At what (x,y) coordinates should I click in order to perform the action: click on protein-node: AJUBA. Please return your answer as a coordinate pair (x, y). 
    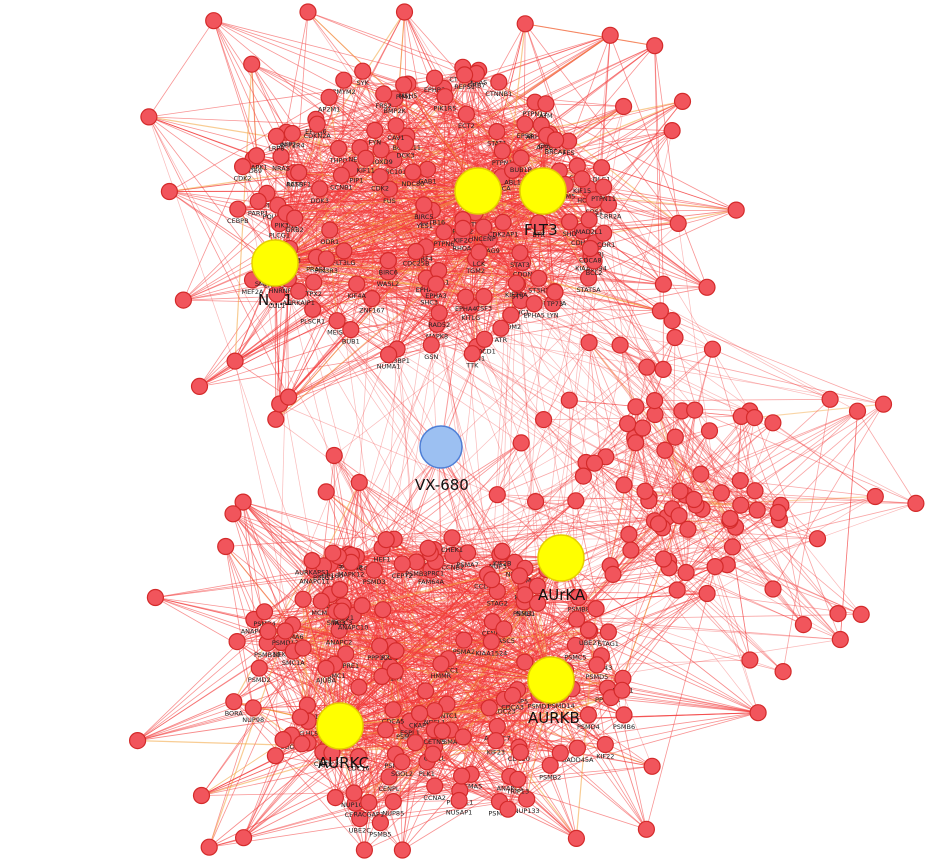
    Looking at the image, I should click on (326, 671).